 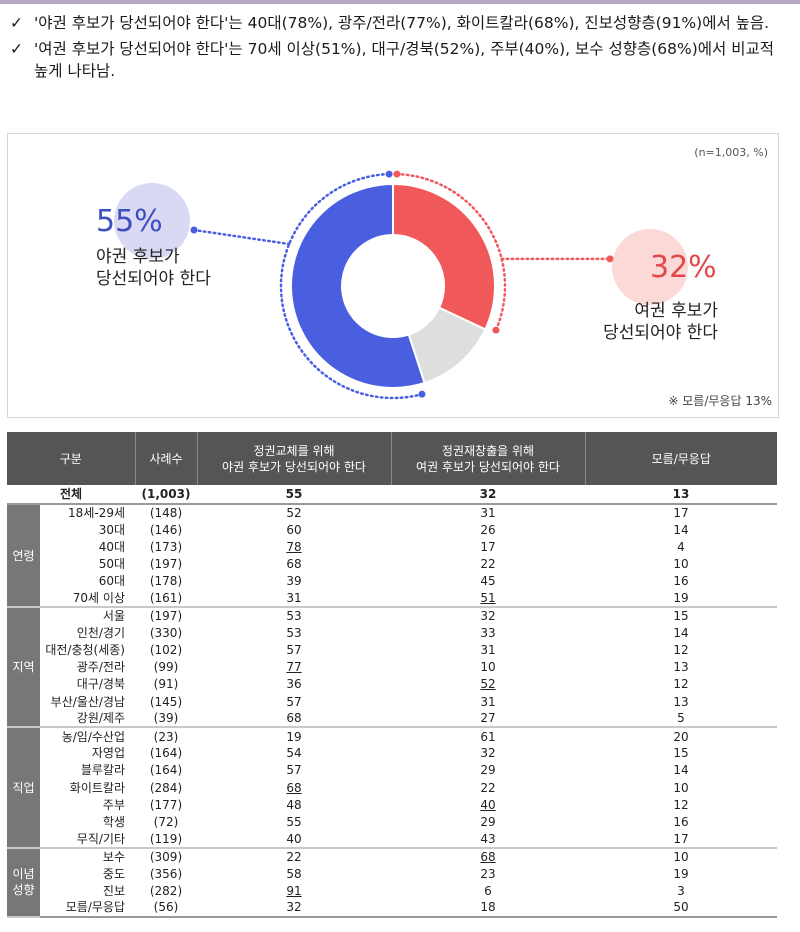 I want to click on row-label: 50대, so click(x=111, y=564).